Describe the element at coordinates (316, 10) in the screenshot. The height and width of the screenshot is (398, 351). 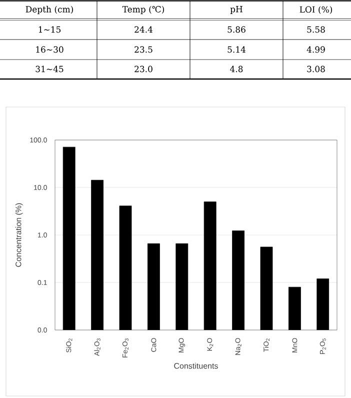
I see `category-label: LOI (%)` at that location.